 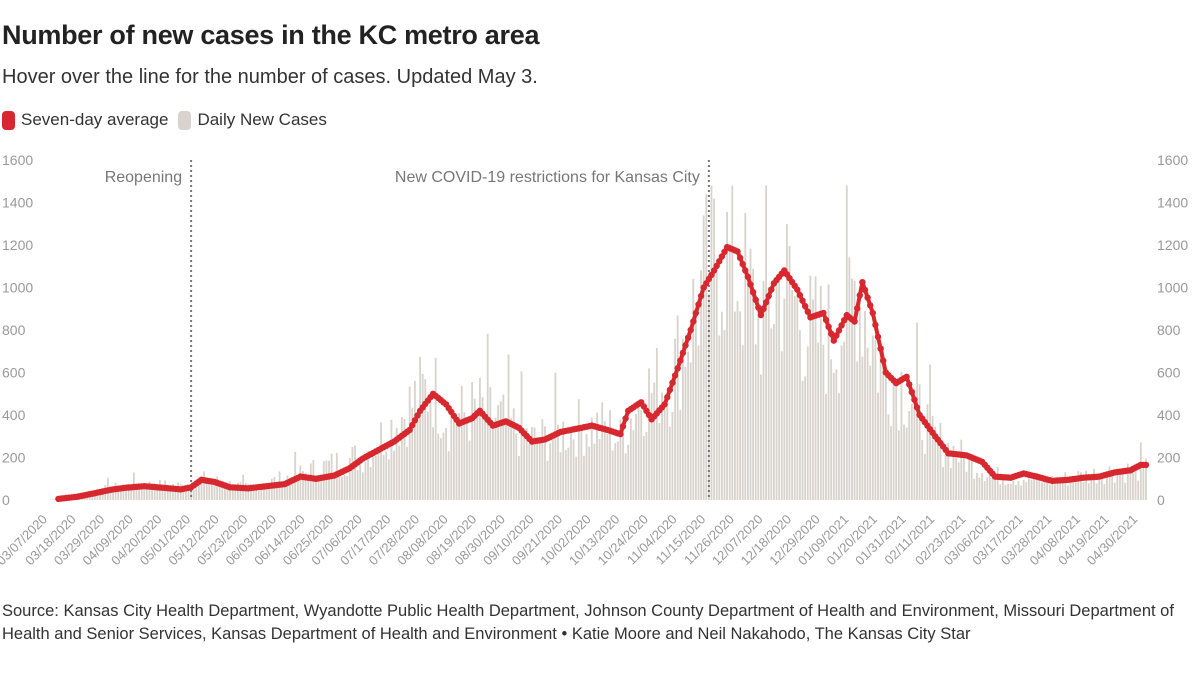 What do you see at coordinates (271, 35) in the screenshot?
I see `chart-title: Number of new cases in the KC metro area` at bounding box center [271, 35].